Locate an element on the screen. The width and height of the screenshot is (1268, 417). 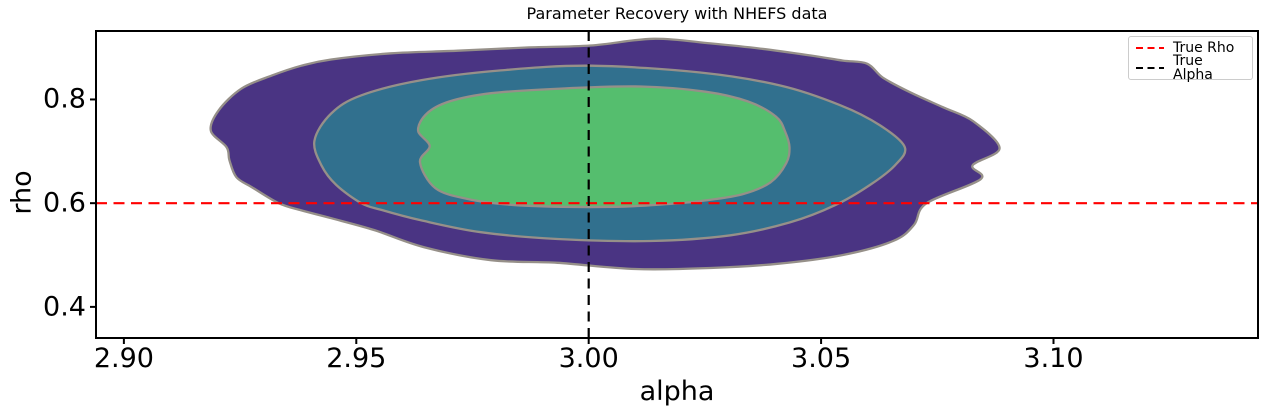
x-tick-label: 3.10 is located at coordinates (1053, 358).